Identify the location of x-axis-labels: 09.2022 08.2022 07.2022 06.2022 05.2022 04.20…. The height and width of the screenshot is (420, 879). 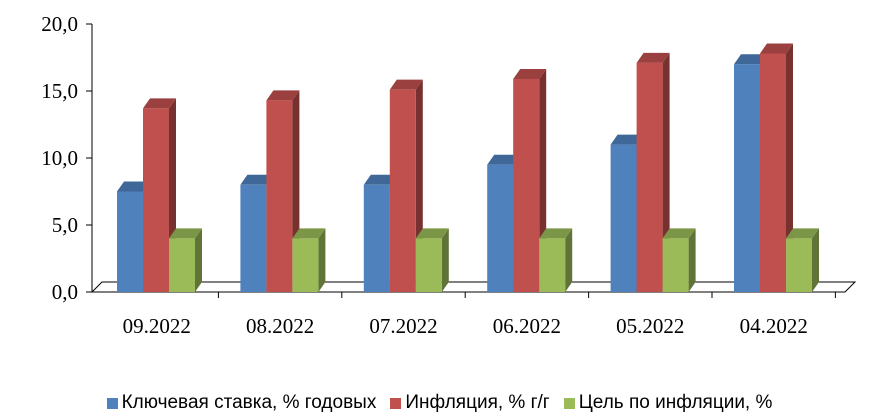
(479, 315).